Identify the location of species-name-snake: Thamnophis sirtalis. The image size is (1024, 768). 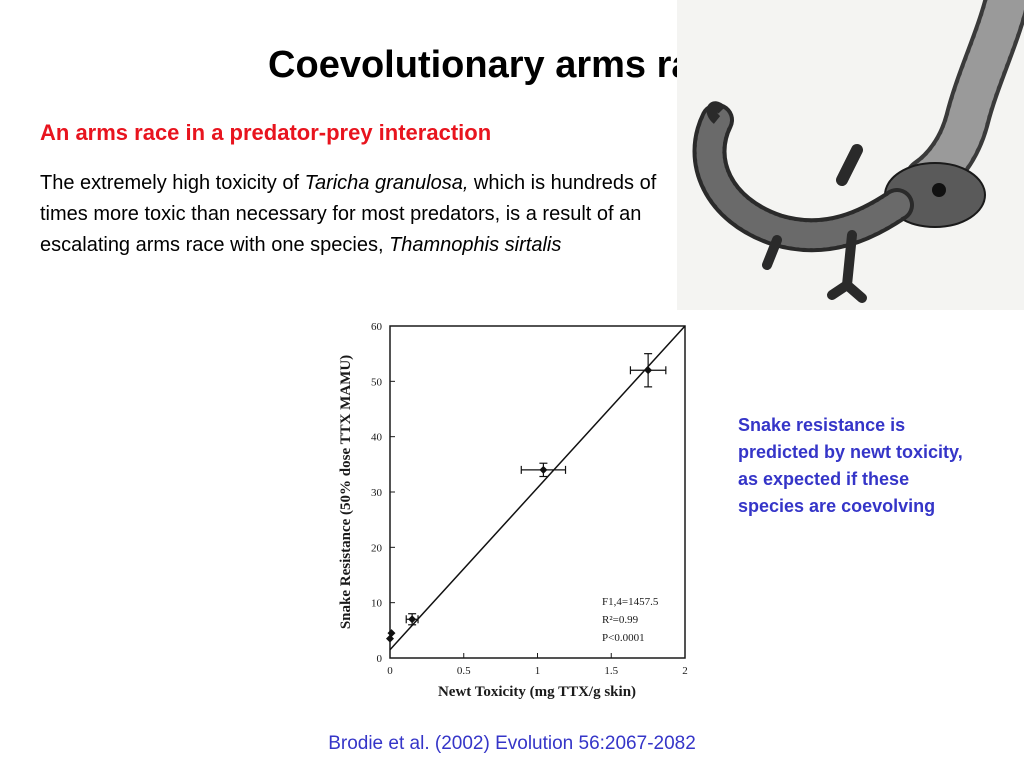
(475, 245).